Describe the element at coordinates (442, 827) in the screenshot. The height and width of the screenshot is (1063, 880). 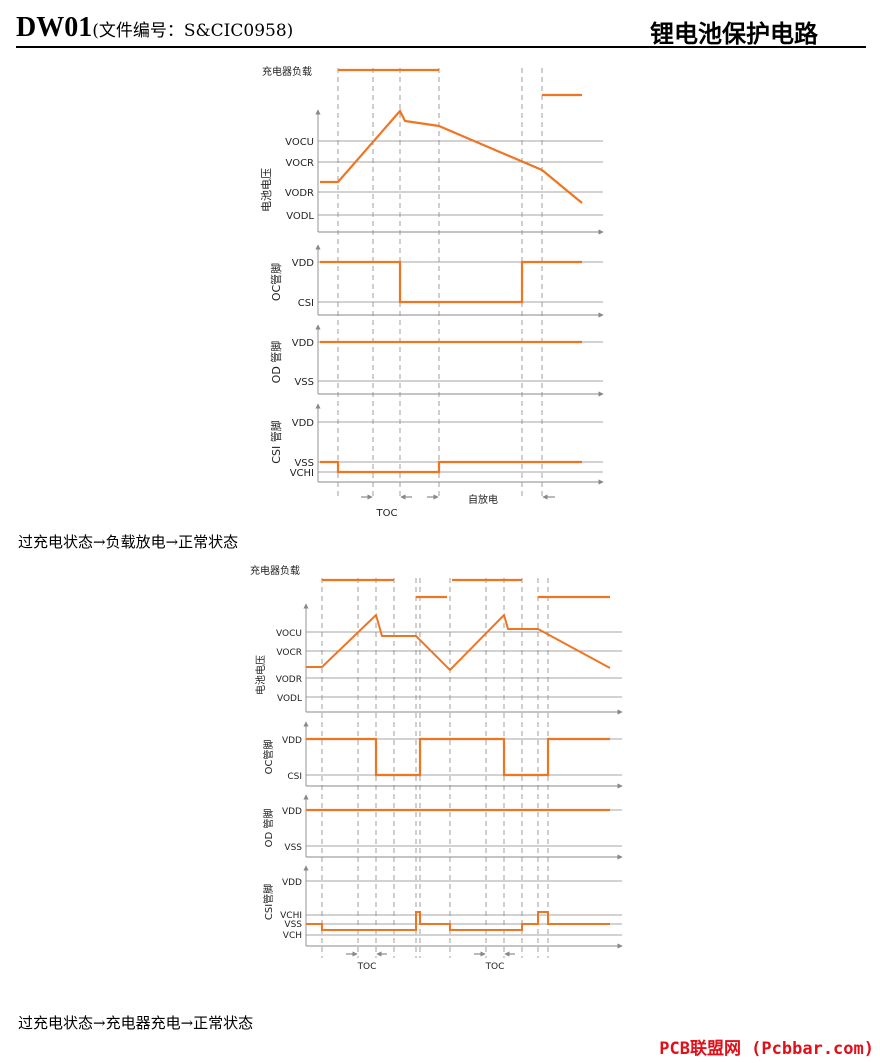
I see `diagram2-od-panel: VDD VSS OD 管脚` at that location.